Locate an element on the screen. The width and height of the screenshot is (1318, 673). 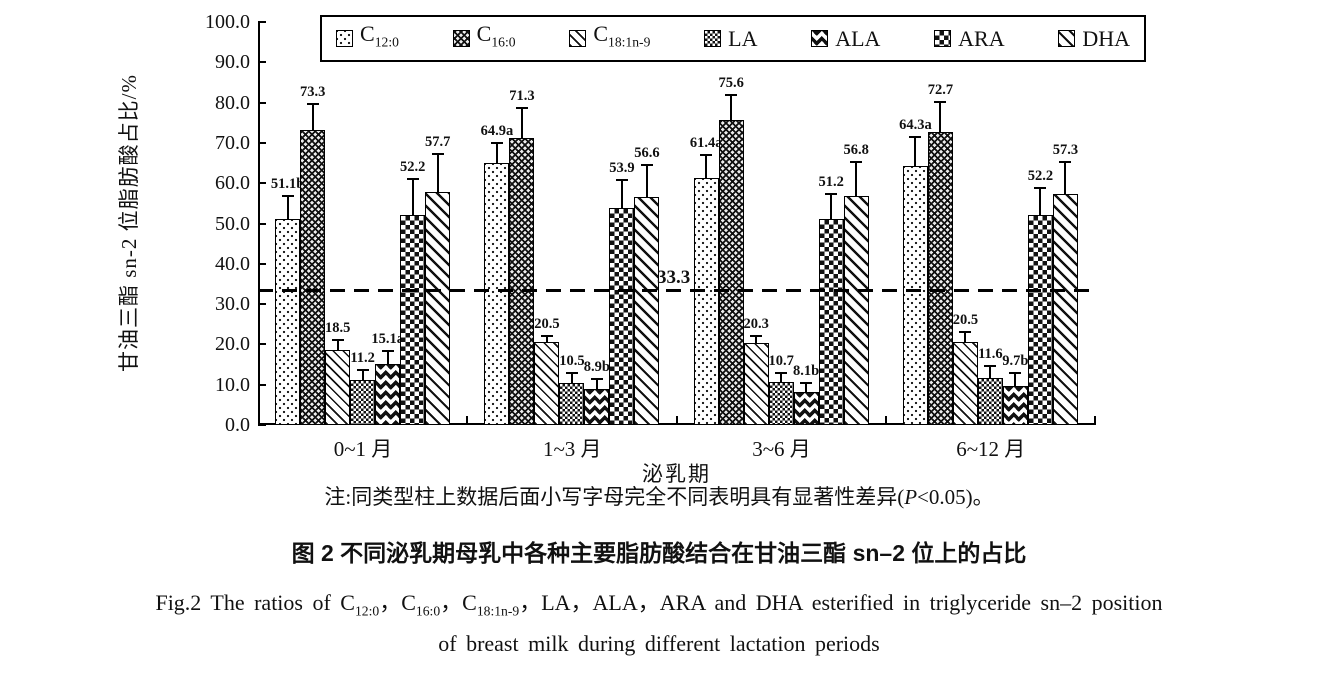
caption-chinese: 图 2 不同泌乳期母乳中各种主要脂肪酸结合在甘油三酯 sn–2 位上的占比 is located at coordinates (659, 553).